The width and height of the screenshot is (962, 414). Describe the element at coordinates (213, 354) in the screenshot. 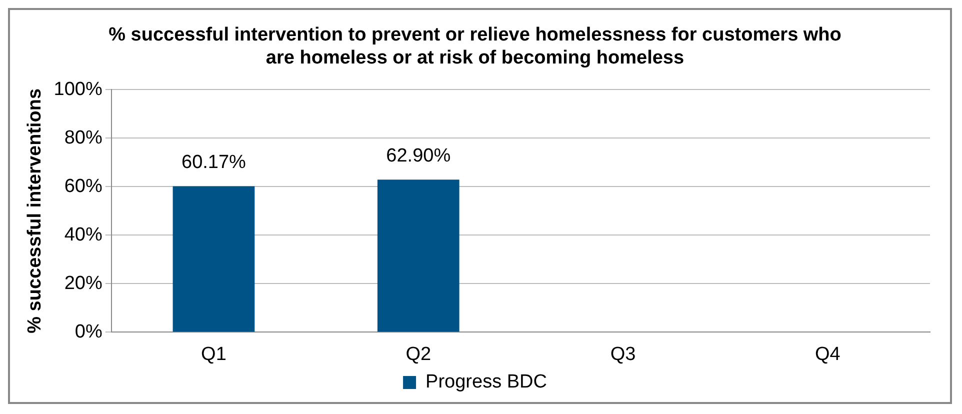

I see `x-tick-label: Q1` at that location.